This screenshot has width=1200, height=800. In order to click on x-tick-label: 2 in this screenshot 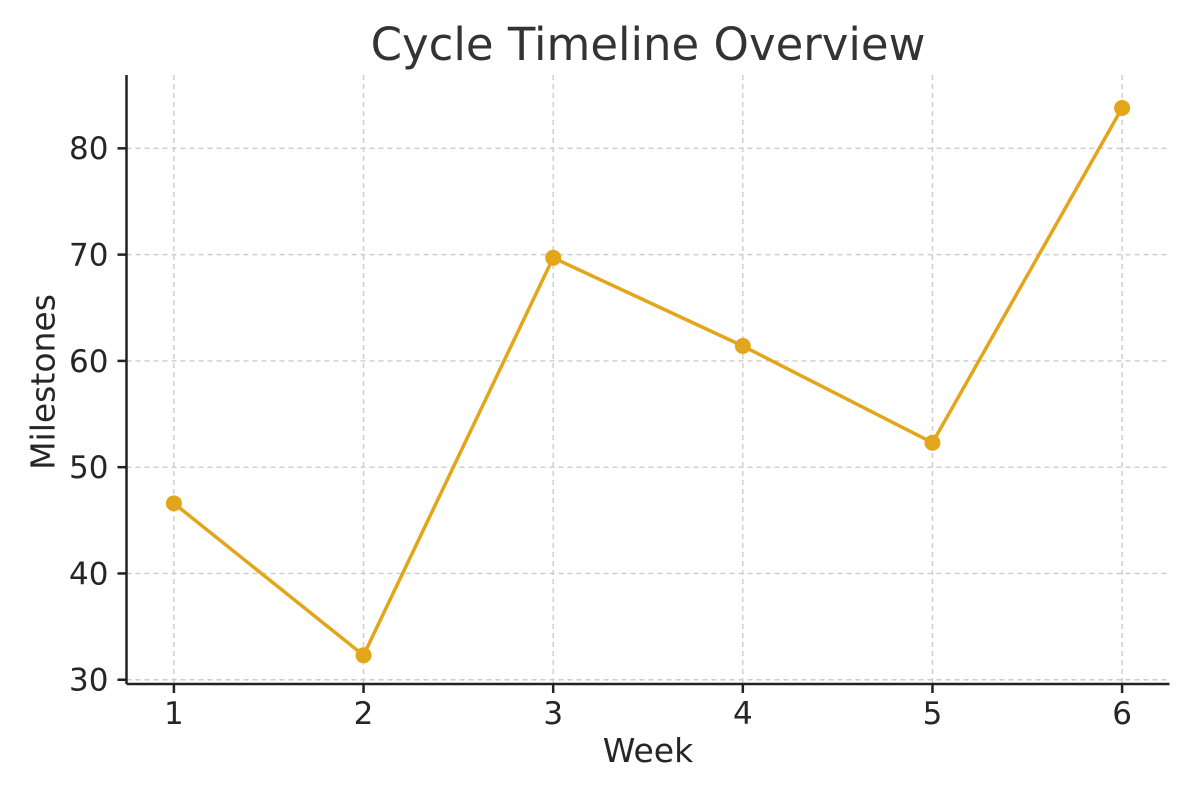, I will do `click(364, 714)`.